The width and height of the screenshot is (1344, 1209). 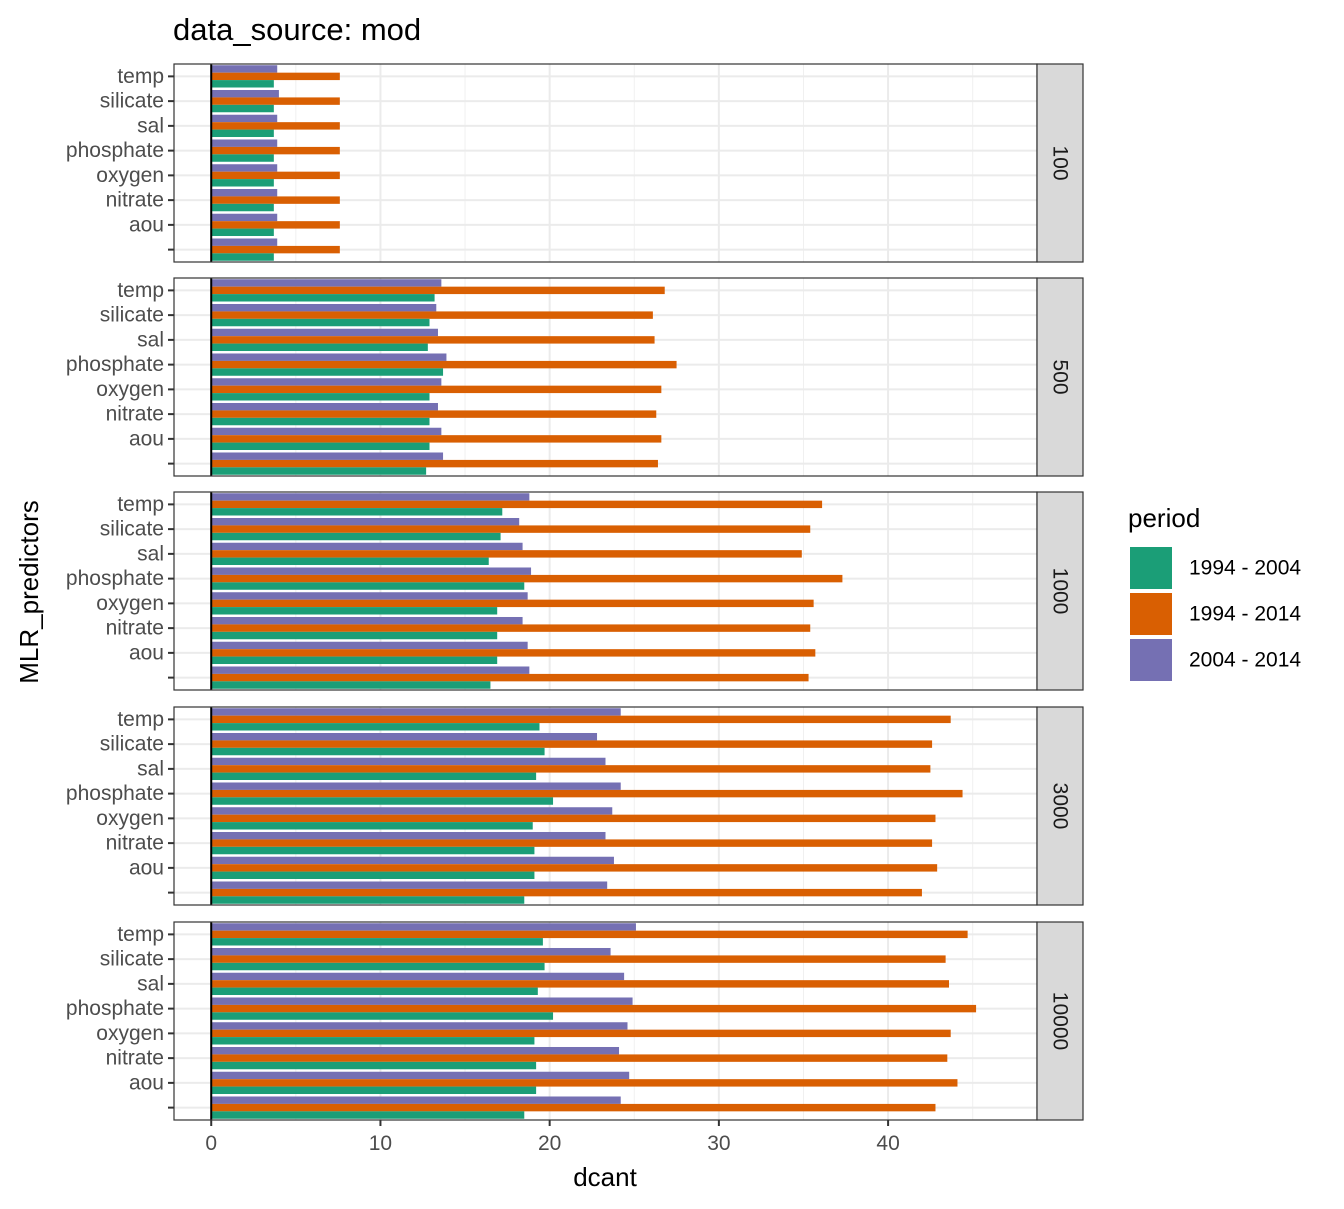 I want to click on x-tick-label: 10, so click(x=380, y=1143).